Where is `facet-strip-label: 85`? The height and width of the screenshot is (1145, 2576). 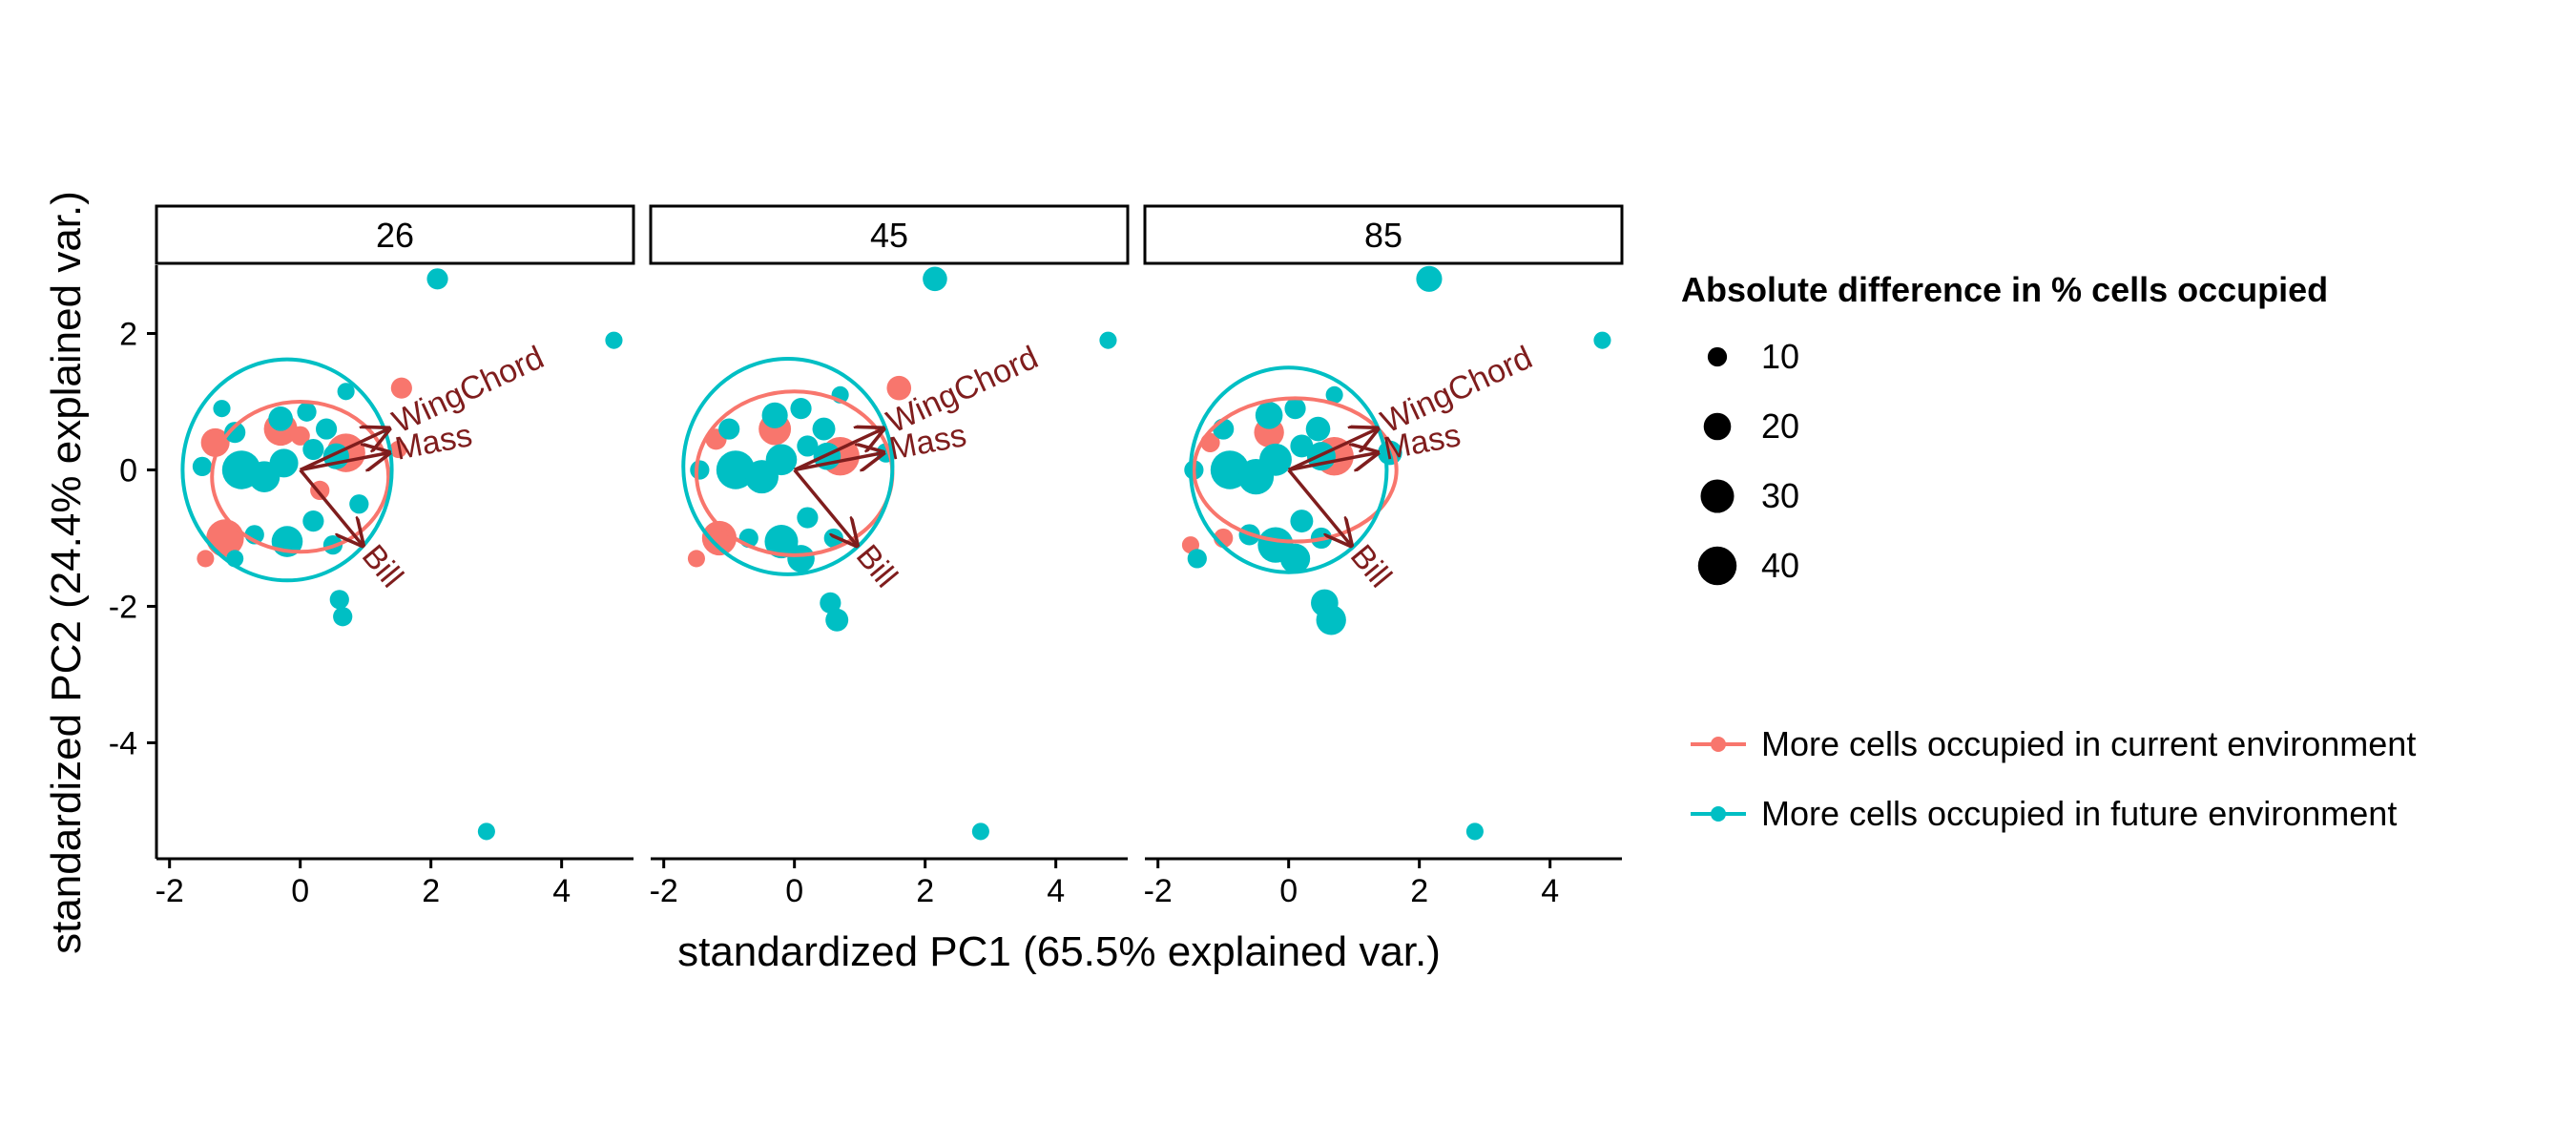
facet-strip-label: 85 is located at coordinates (1383, 235).